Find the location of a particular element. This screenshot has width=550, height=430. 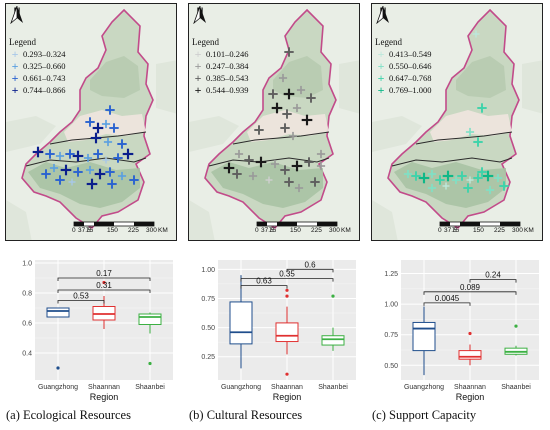

legend-item-label: 0.247–0.384 is located at coordinates (227, 66).